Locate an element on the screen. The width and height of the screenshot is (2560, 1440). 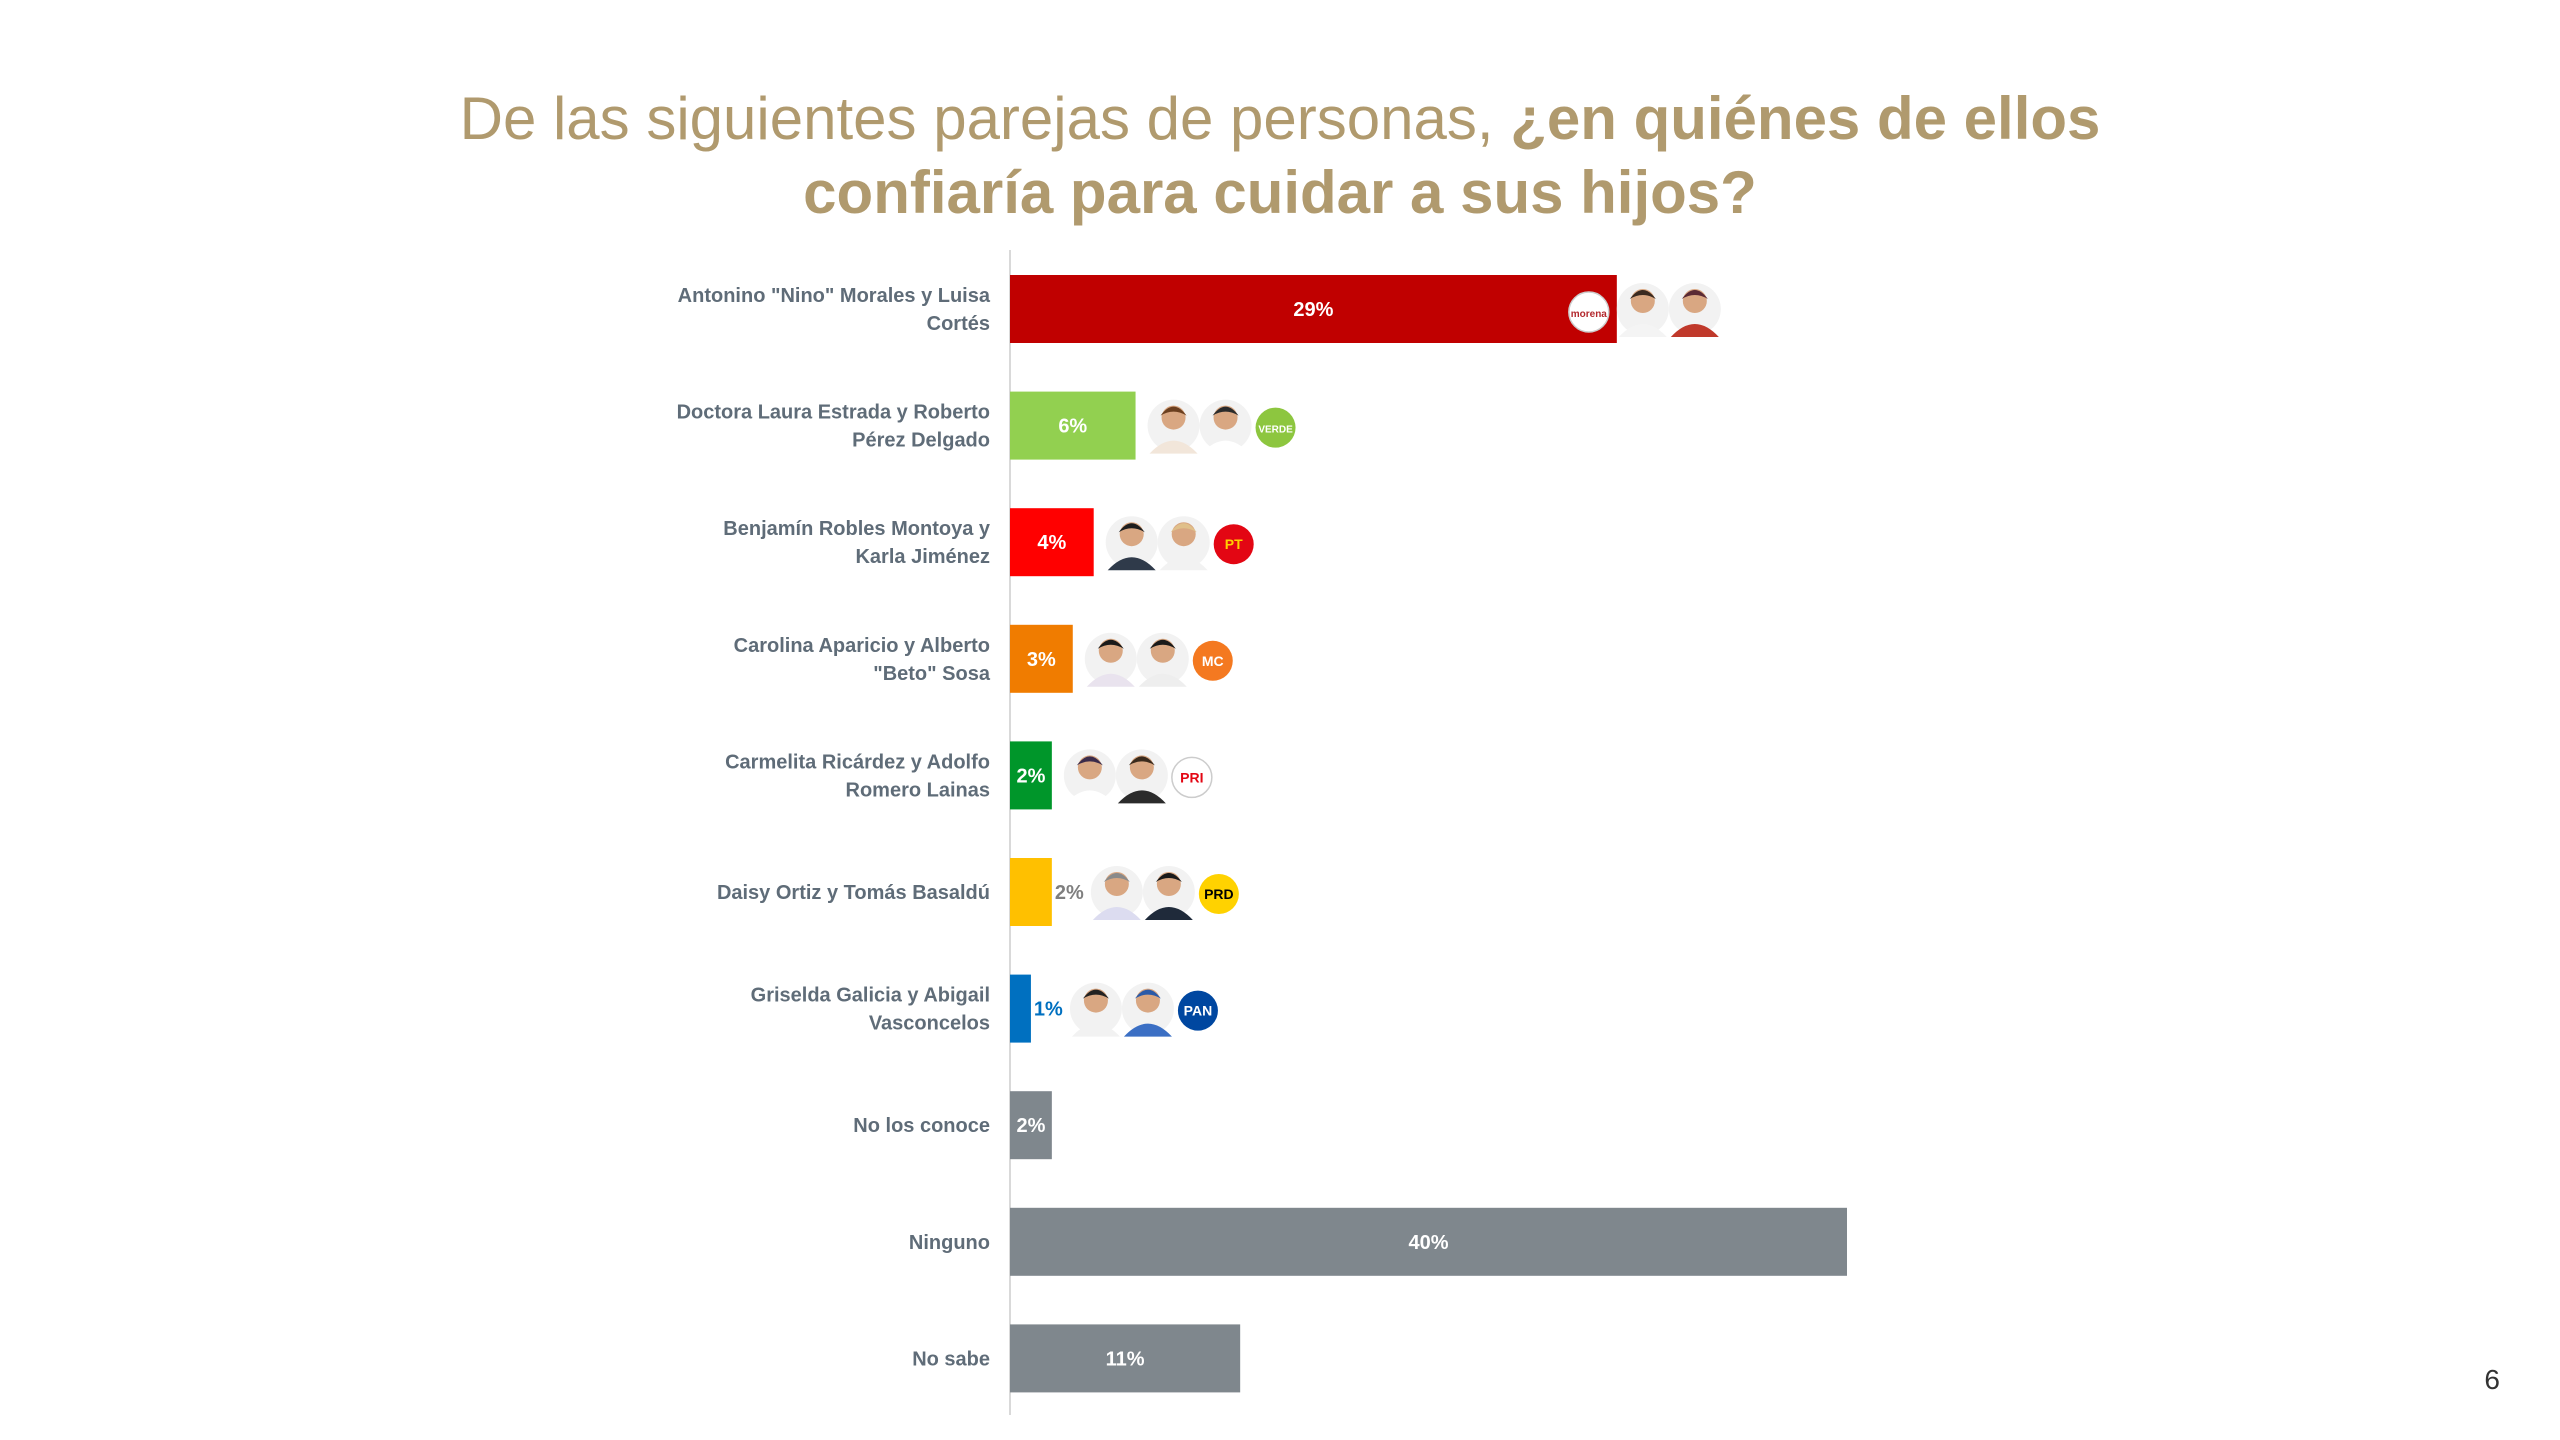
prd-logo: PRD is located at coordinates (1218, 894).